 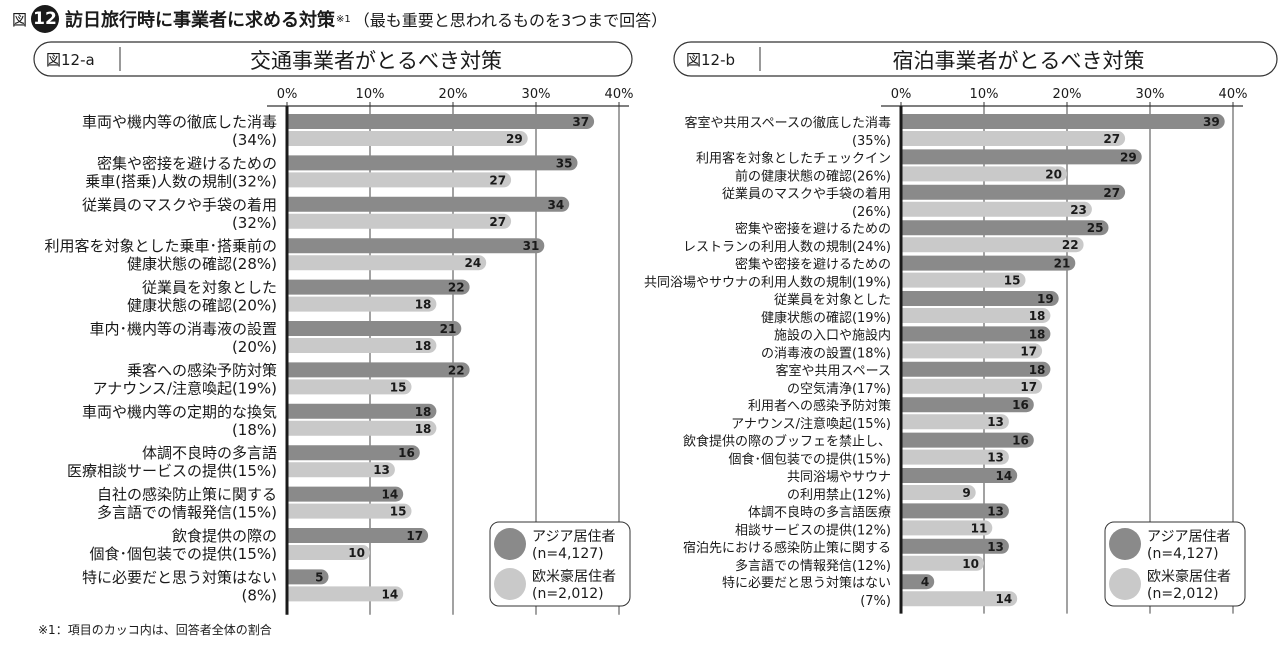 What do you see at coordinates (259, 595) in the screenshot?
I see `category-label: (8%)` at bounding box center [259, 595].